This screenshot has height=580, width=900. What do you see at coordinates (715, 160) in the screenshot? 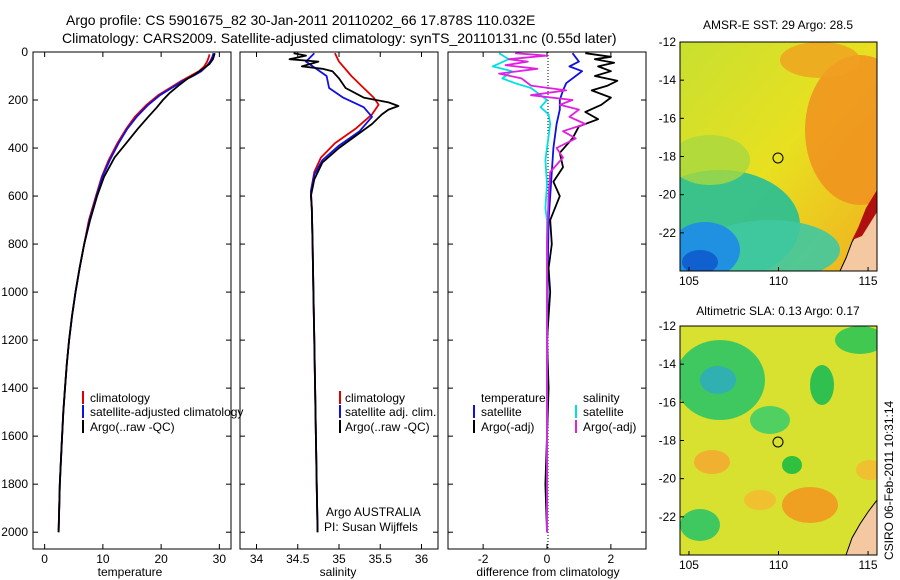
I see `sst-mid-patch` at bounding box center [715, 160].